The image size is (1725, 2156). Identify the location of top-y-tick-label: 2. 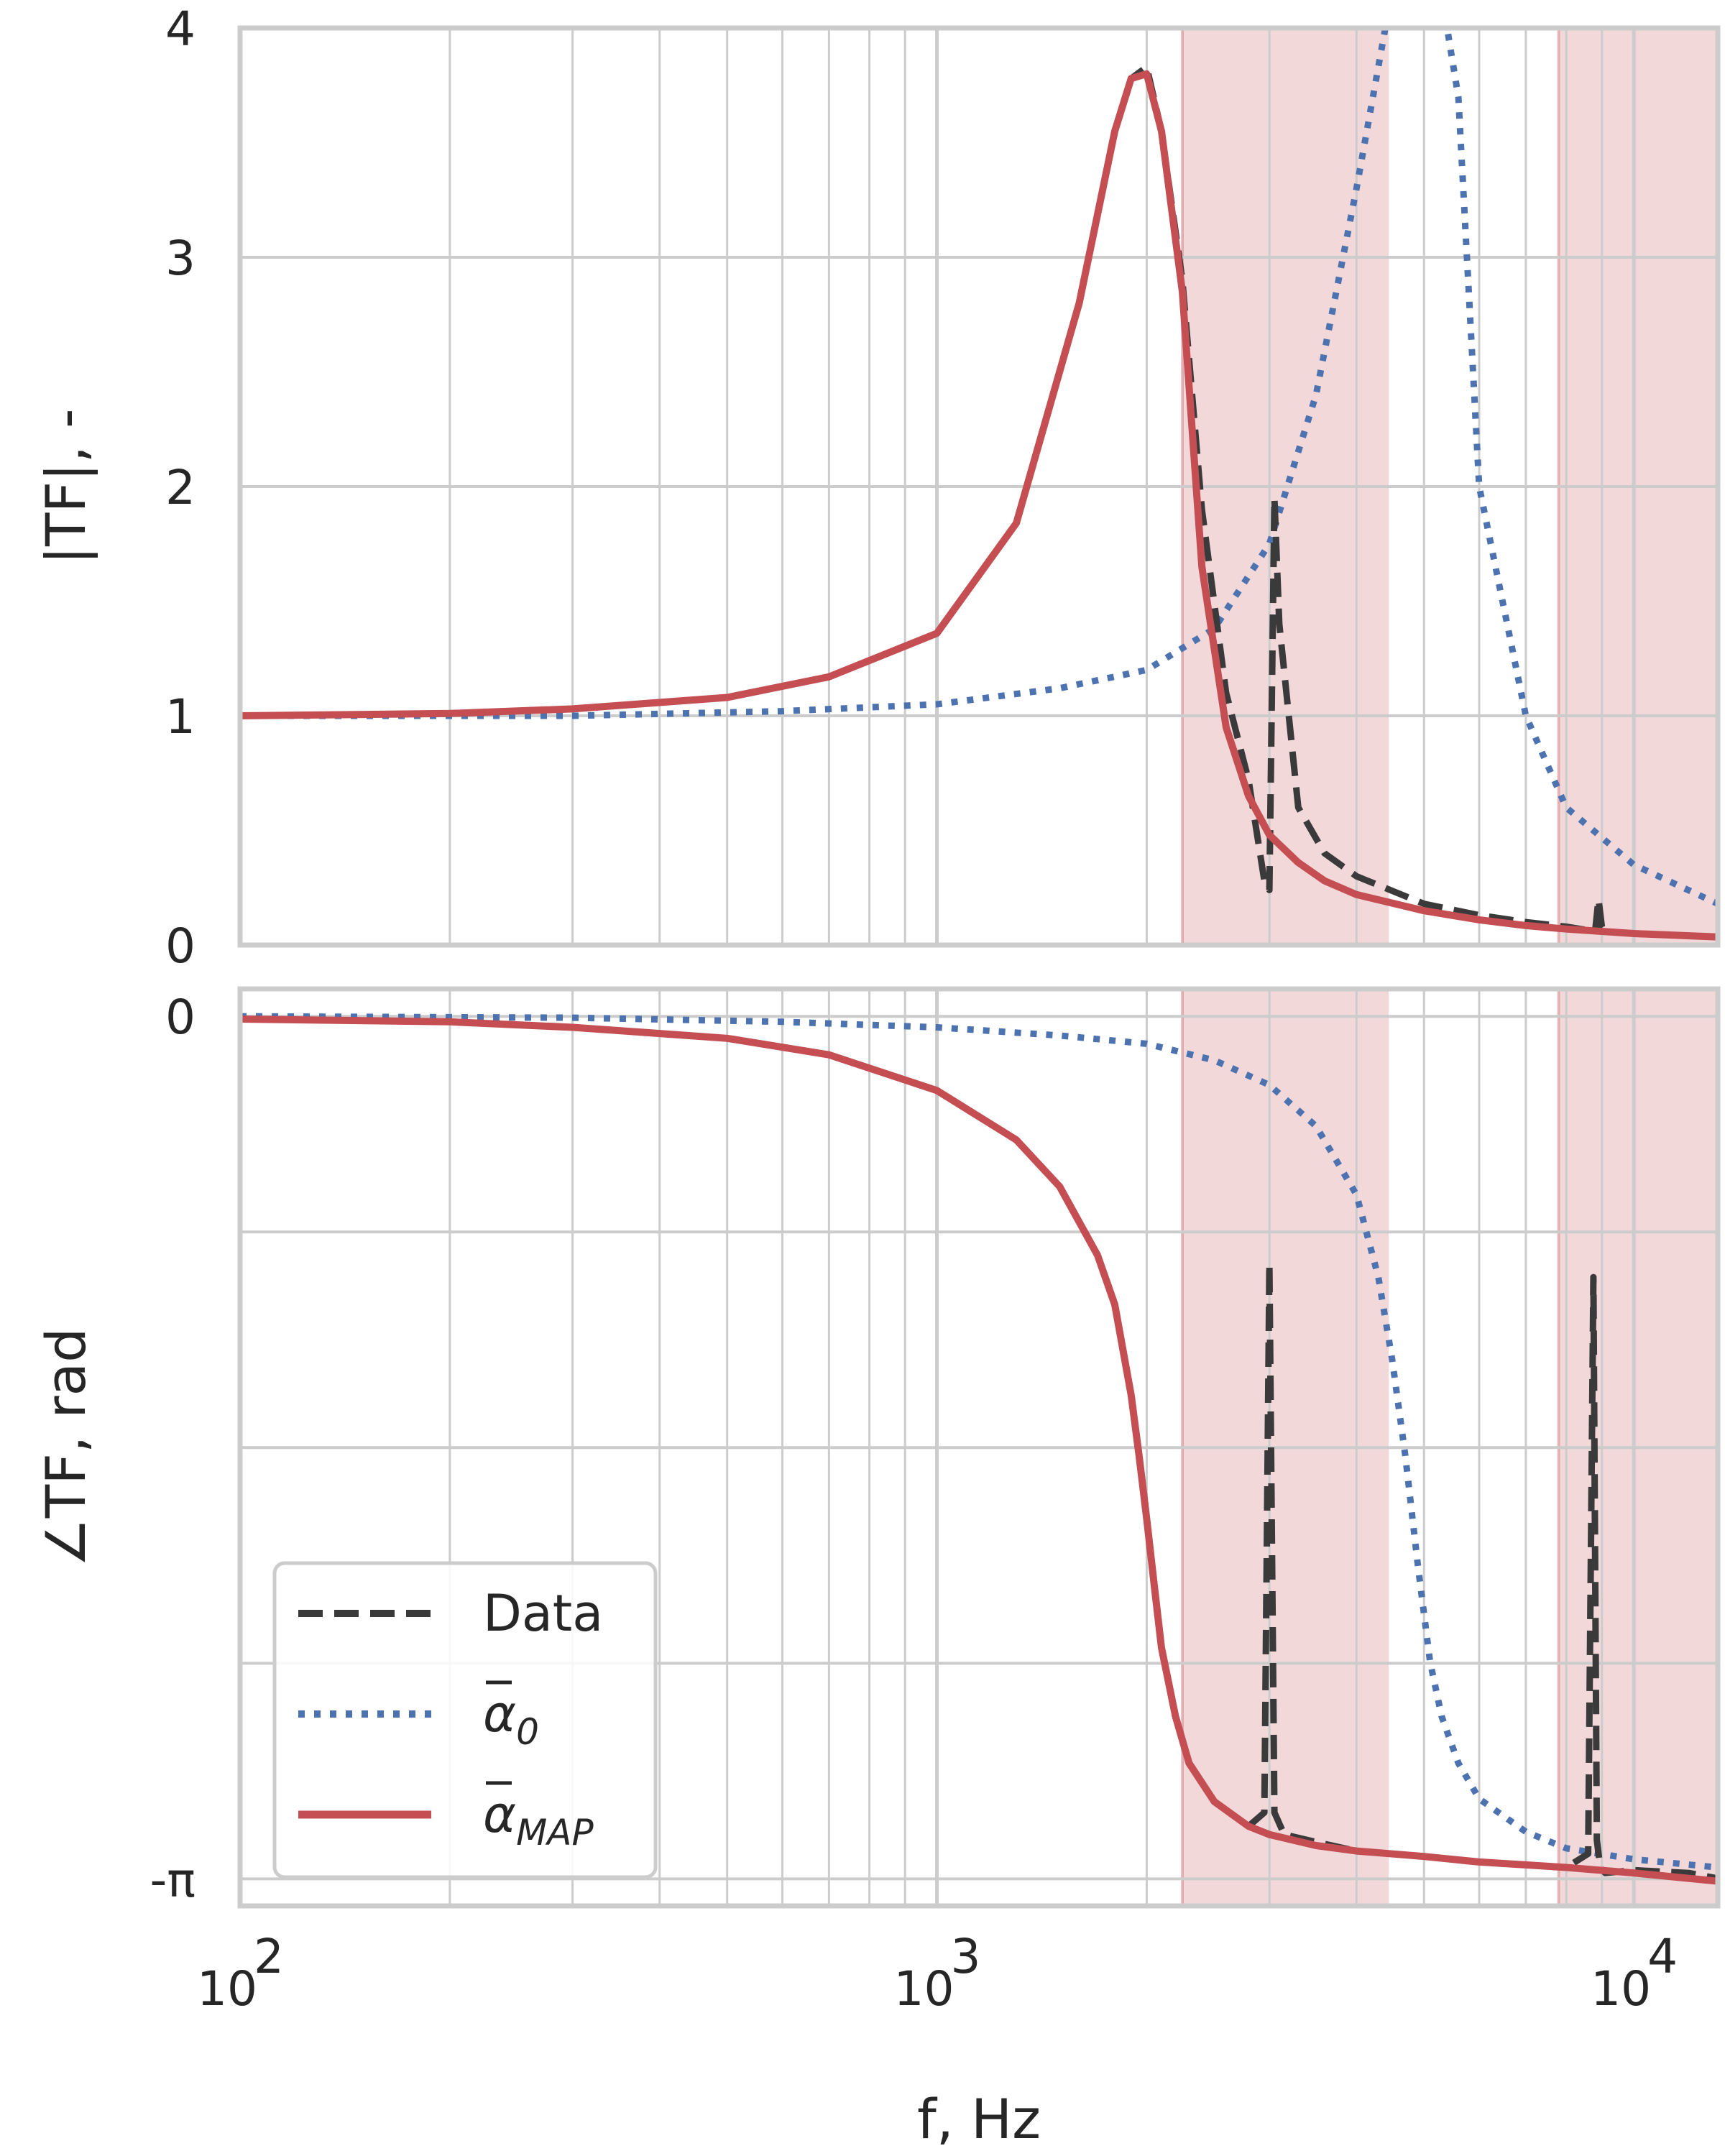
(180, 487).